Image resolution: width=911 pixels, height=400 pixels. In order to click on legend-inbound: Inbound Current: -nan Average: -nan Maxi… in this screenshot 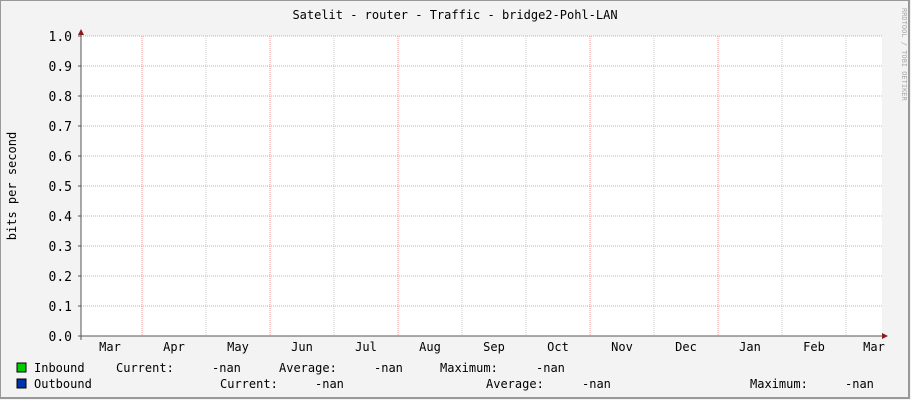, I will do `click(290, 368)`.